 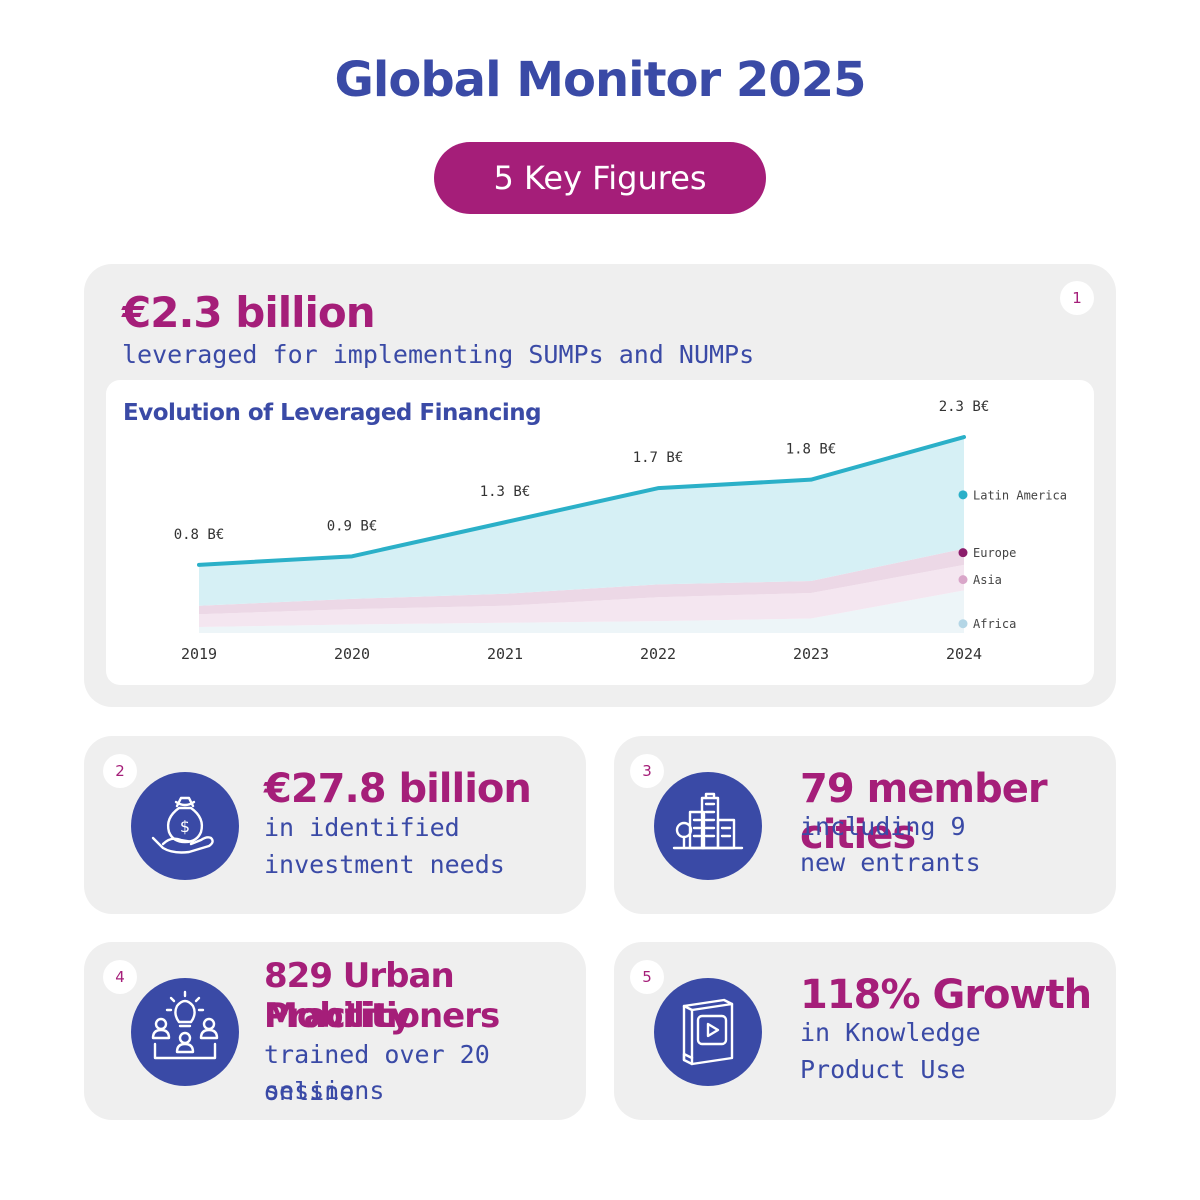 I want to click on legend-dot-europe, so click(x=963, y=553).